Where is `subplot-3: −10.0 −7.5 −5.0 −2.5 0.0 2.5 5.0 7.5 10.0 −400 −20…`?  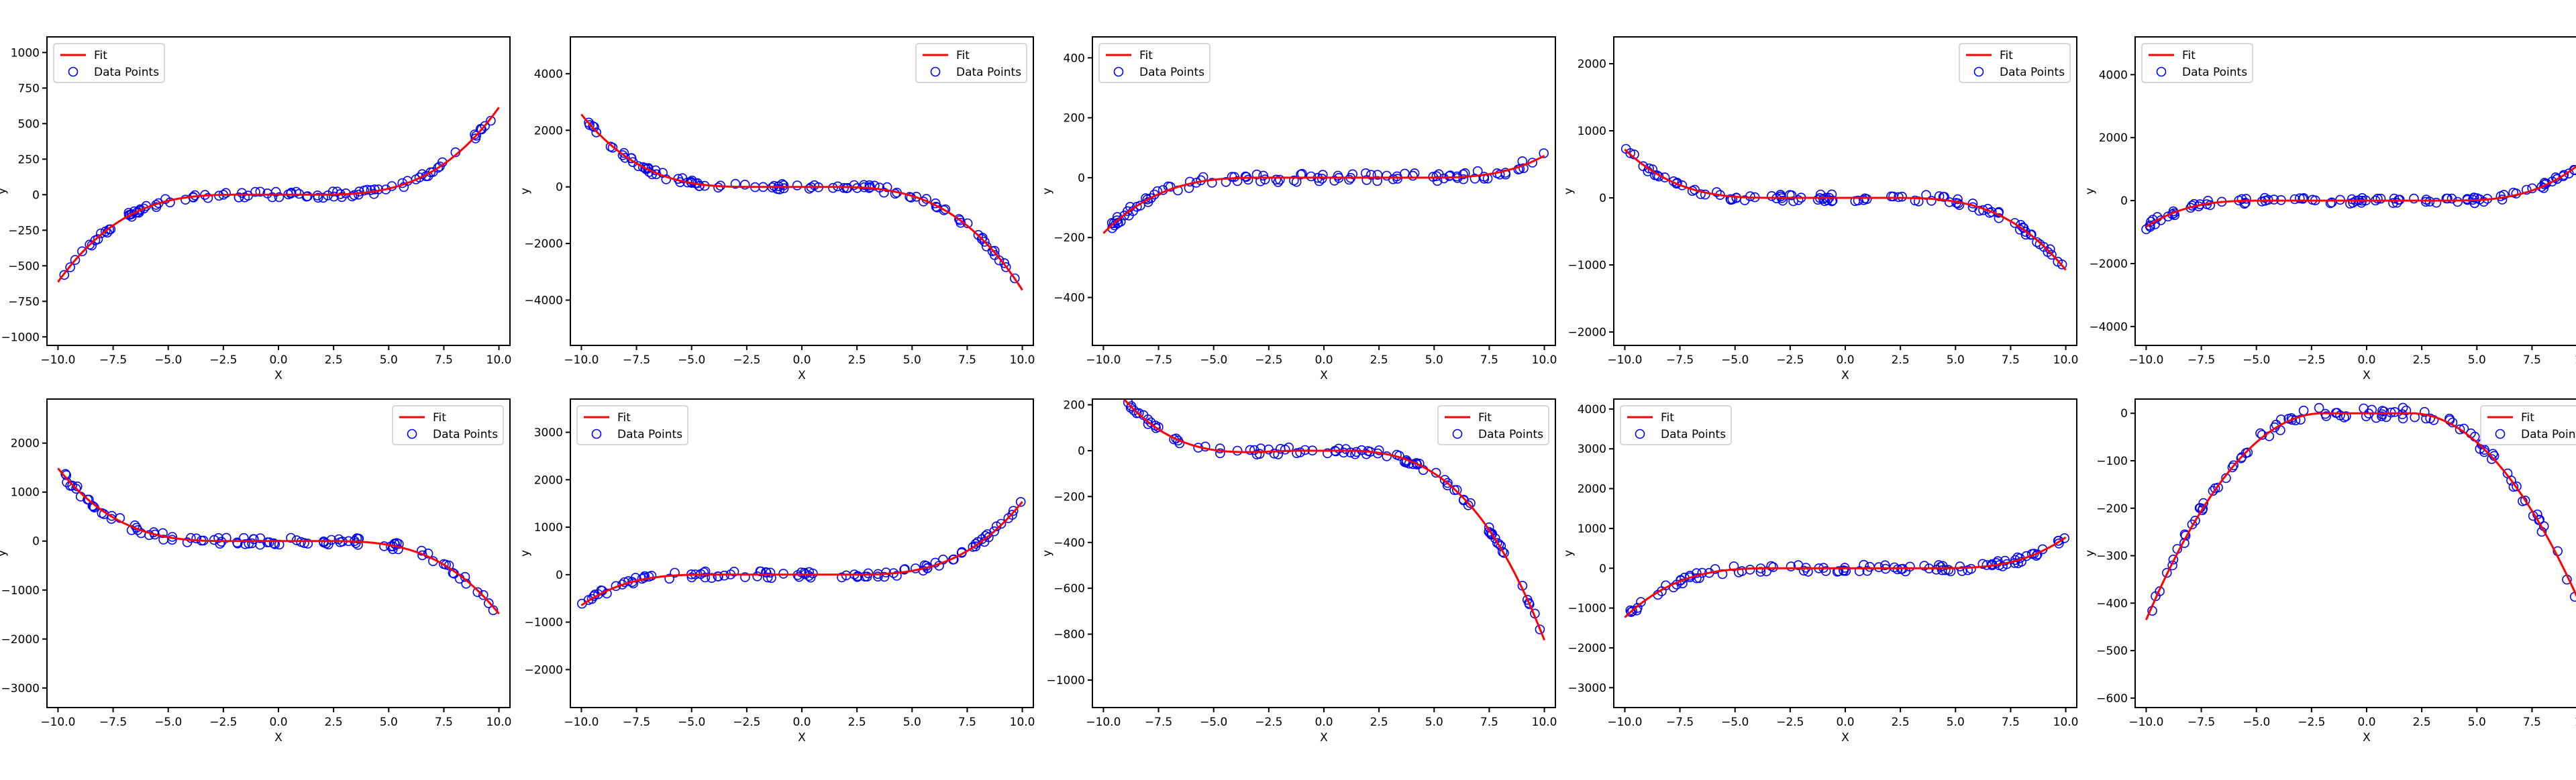
subplot-3: −10.0 −7.5 −5.0 −2.5 0.0 2.5 5.0 7.5 10.0 −400 −20… is located at coordinates (1299, 209).